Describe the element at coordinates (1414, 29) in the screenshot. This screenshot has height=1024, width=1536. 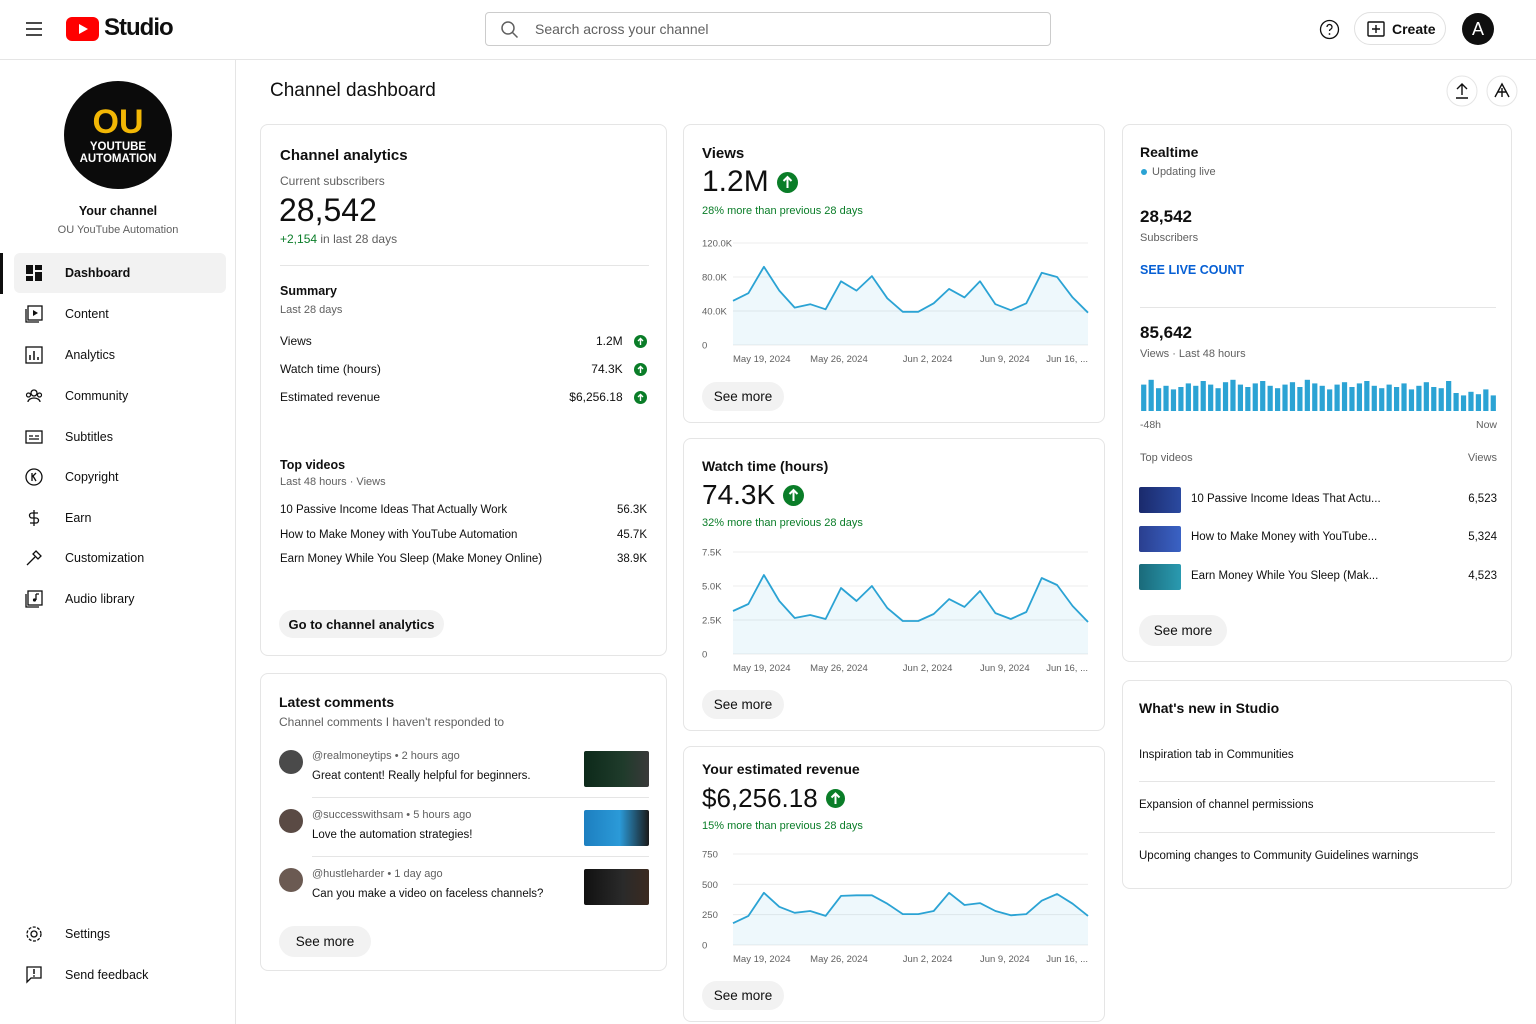
I see `create-label: Create` at that location.